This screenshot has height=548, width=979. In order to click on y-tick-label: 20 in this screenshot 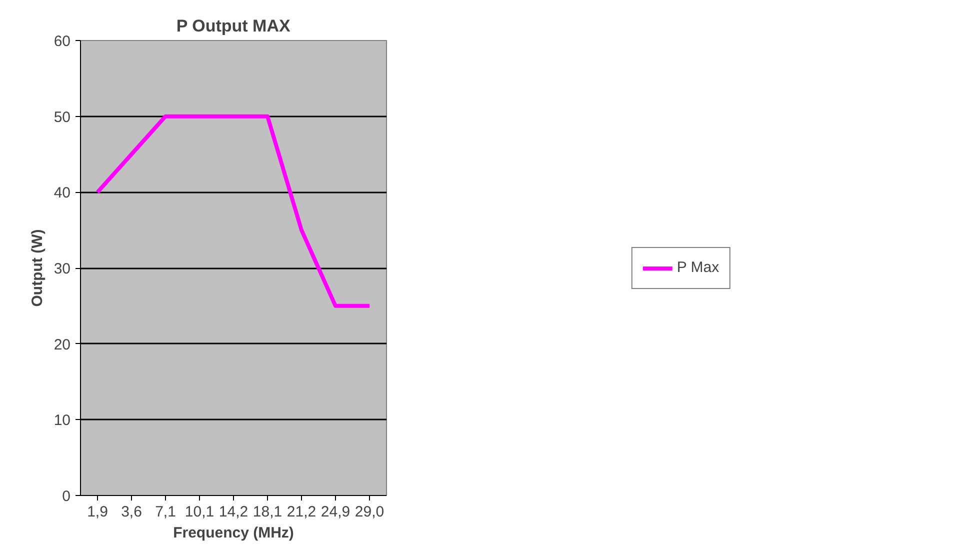, I will do `click(62, 345)`.